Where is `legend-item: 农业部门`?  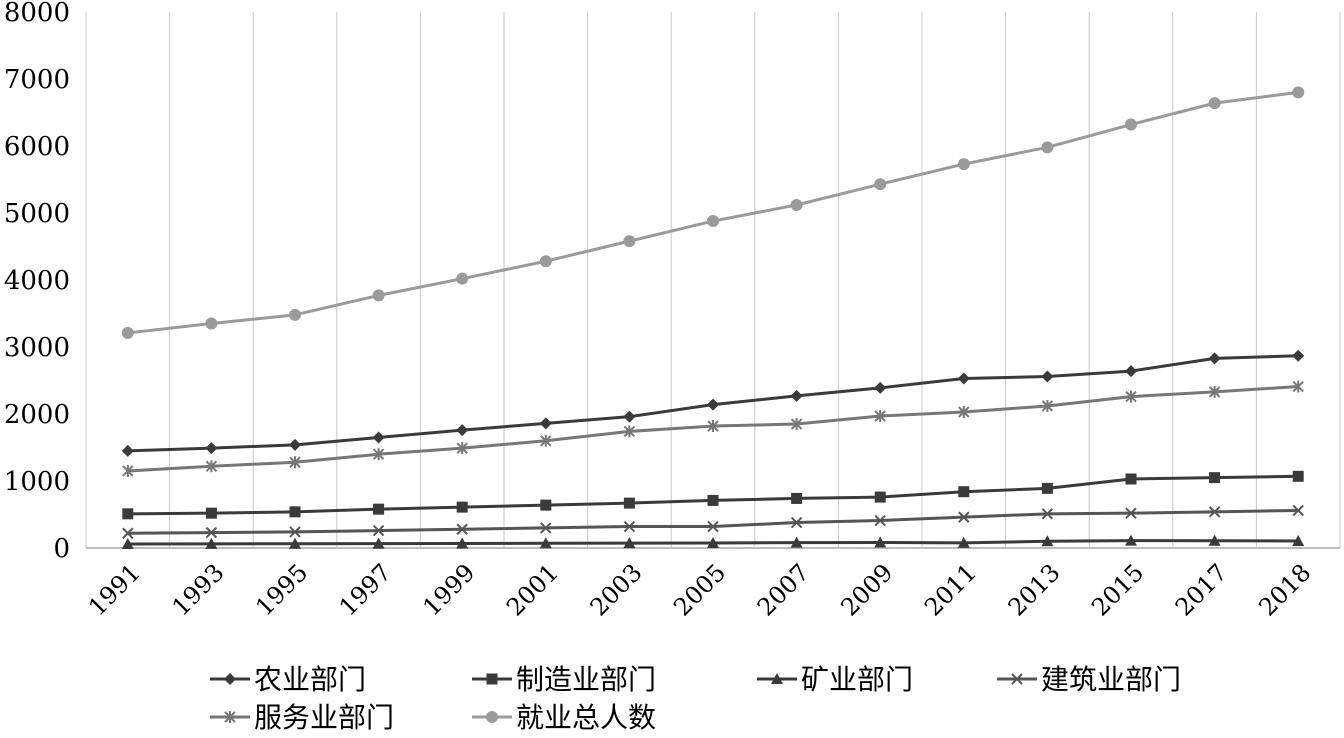 legend-item: 农业部门 is located at coordinates (288, 679).